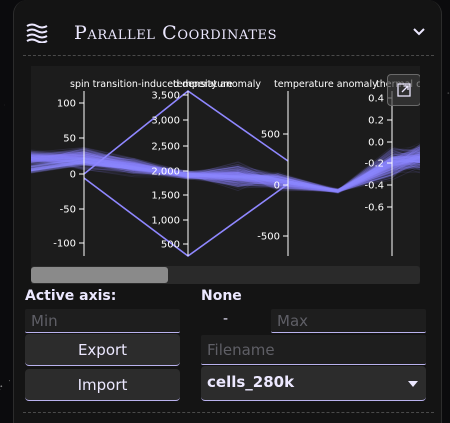 The height and width of the screenshot is (423, 450). Describe the element at coordinates (99, 275) in the screenshot. I see `scrollbar-thumb` at that location.